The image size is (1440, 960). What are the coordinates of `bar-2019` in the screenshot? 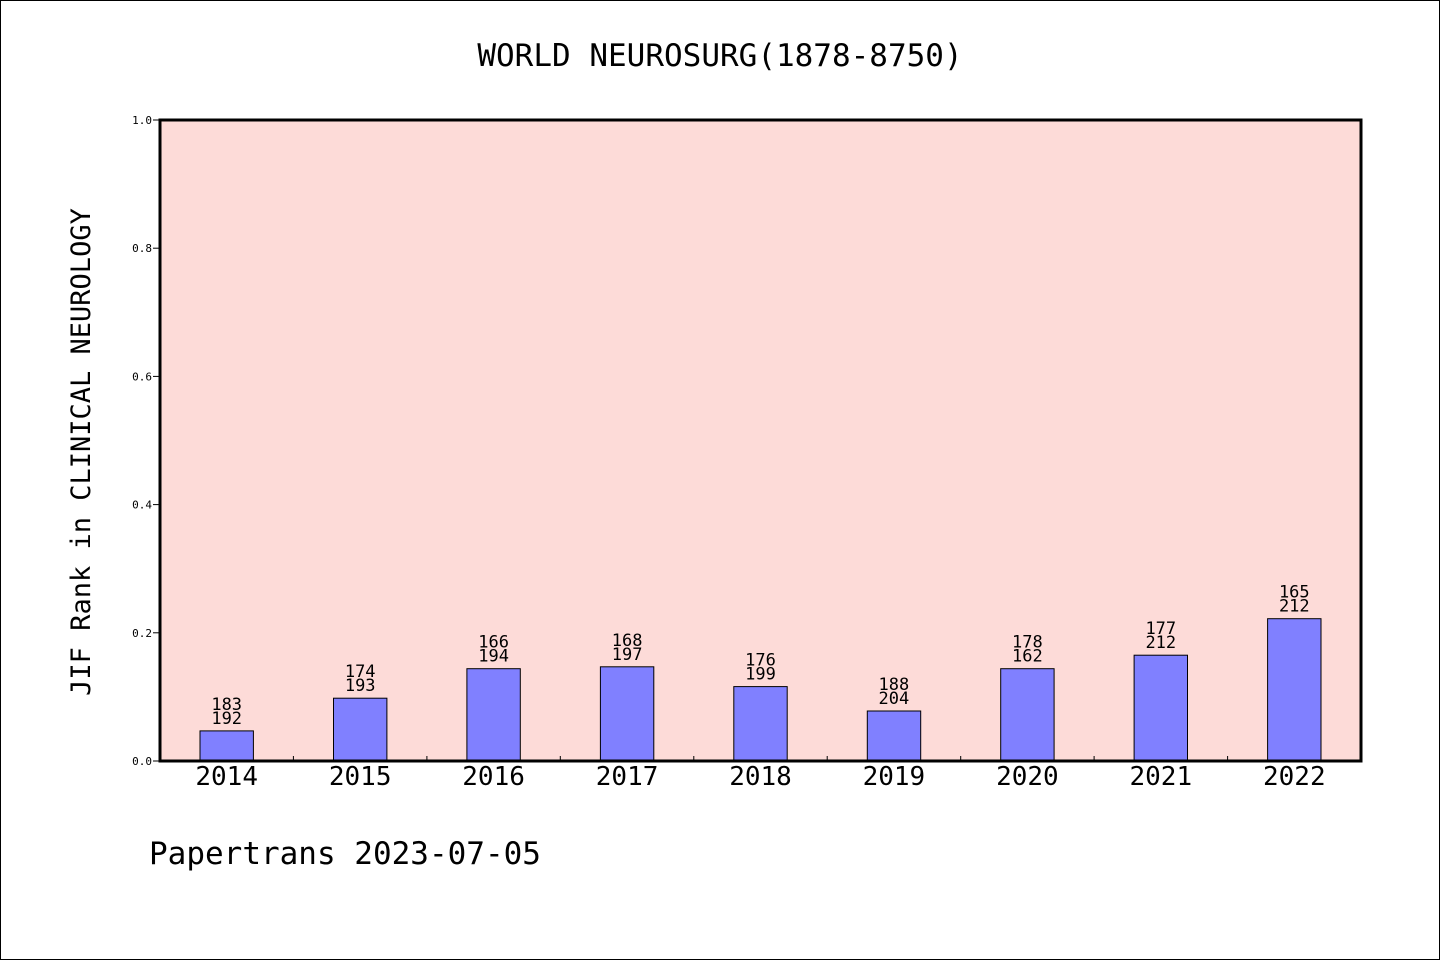 It's located at (894, 736).